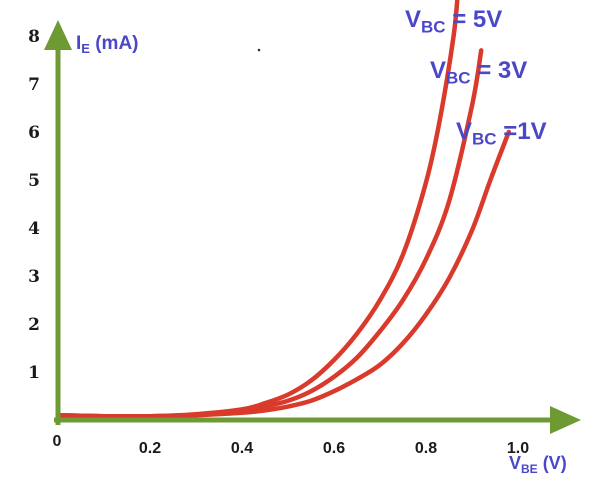 Image resolution: width=603 pixels, height=480 pixels. Describe the element at coordinates (242, 448) in the screenshot. I see `x-tick-label: 0.4` at that location.